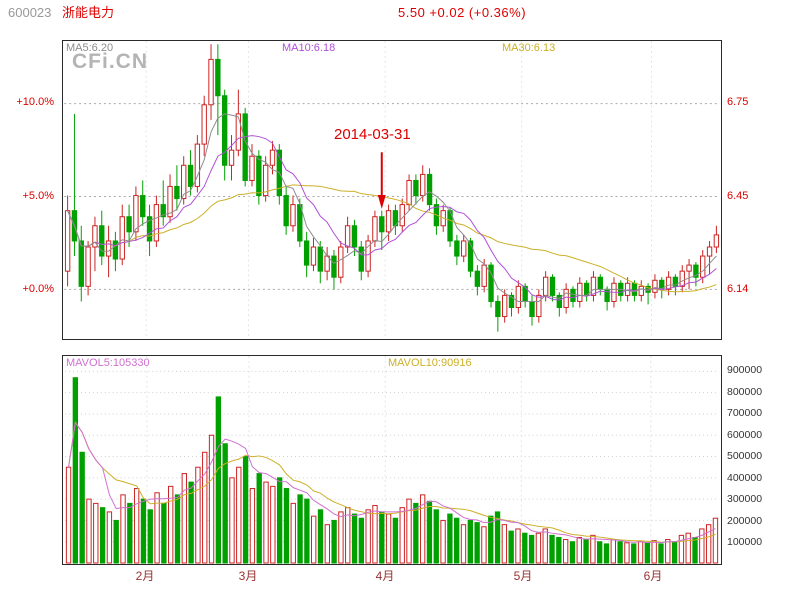 The width and height of the screenshot is (800, 600). What do you see at coordinates (745, 456) in the screenshot?
I see `vol-axis-500000: 500000` at bounding box center [745, 456].